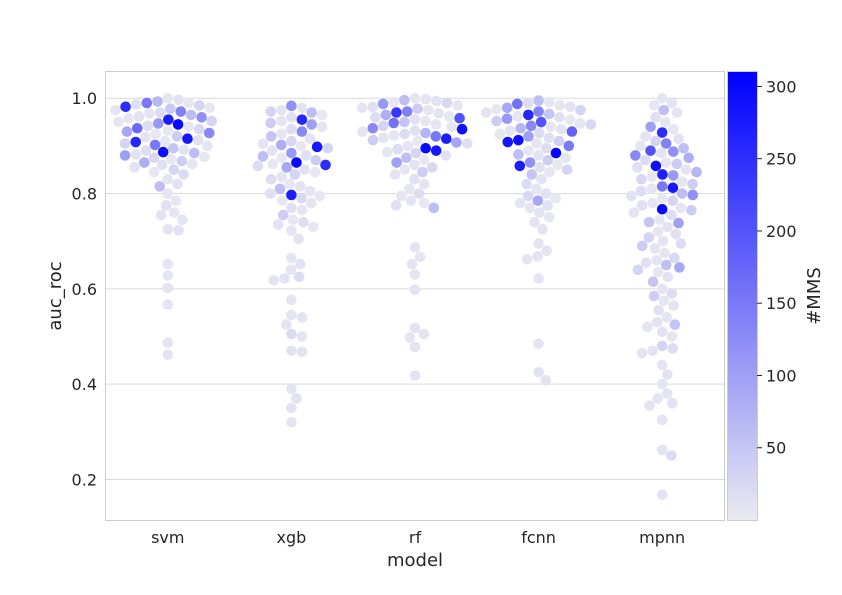 The height and width of the screenshot is (595, 842). I want to click on y-tick-label: 0.6, so click(84, 289).